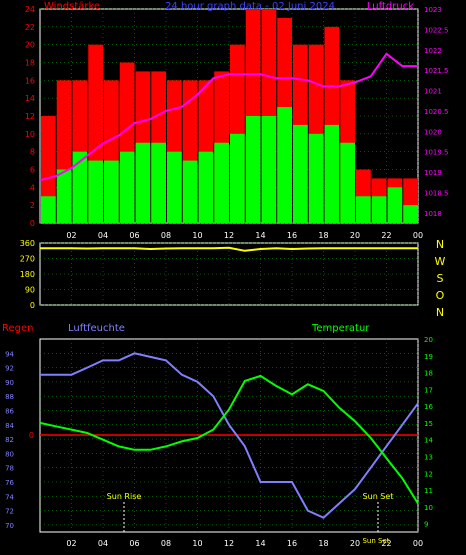  Describe the element at coordinates (386, 543) in the screenshot. I see `climate-x-tick-label: 22` at that location.